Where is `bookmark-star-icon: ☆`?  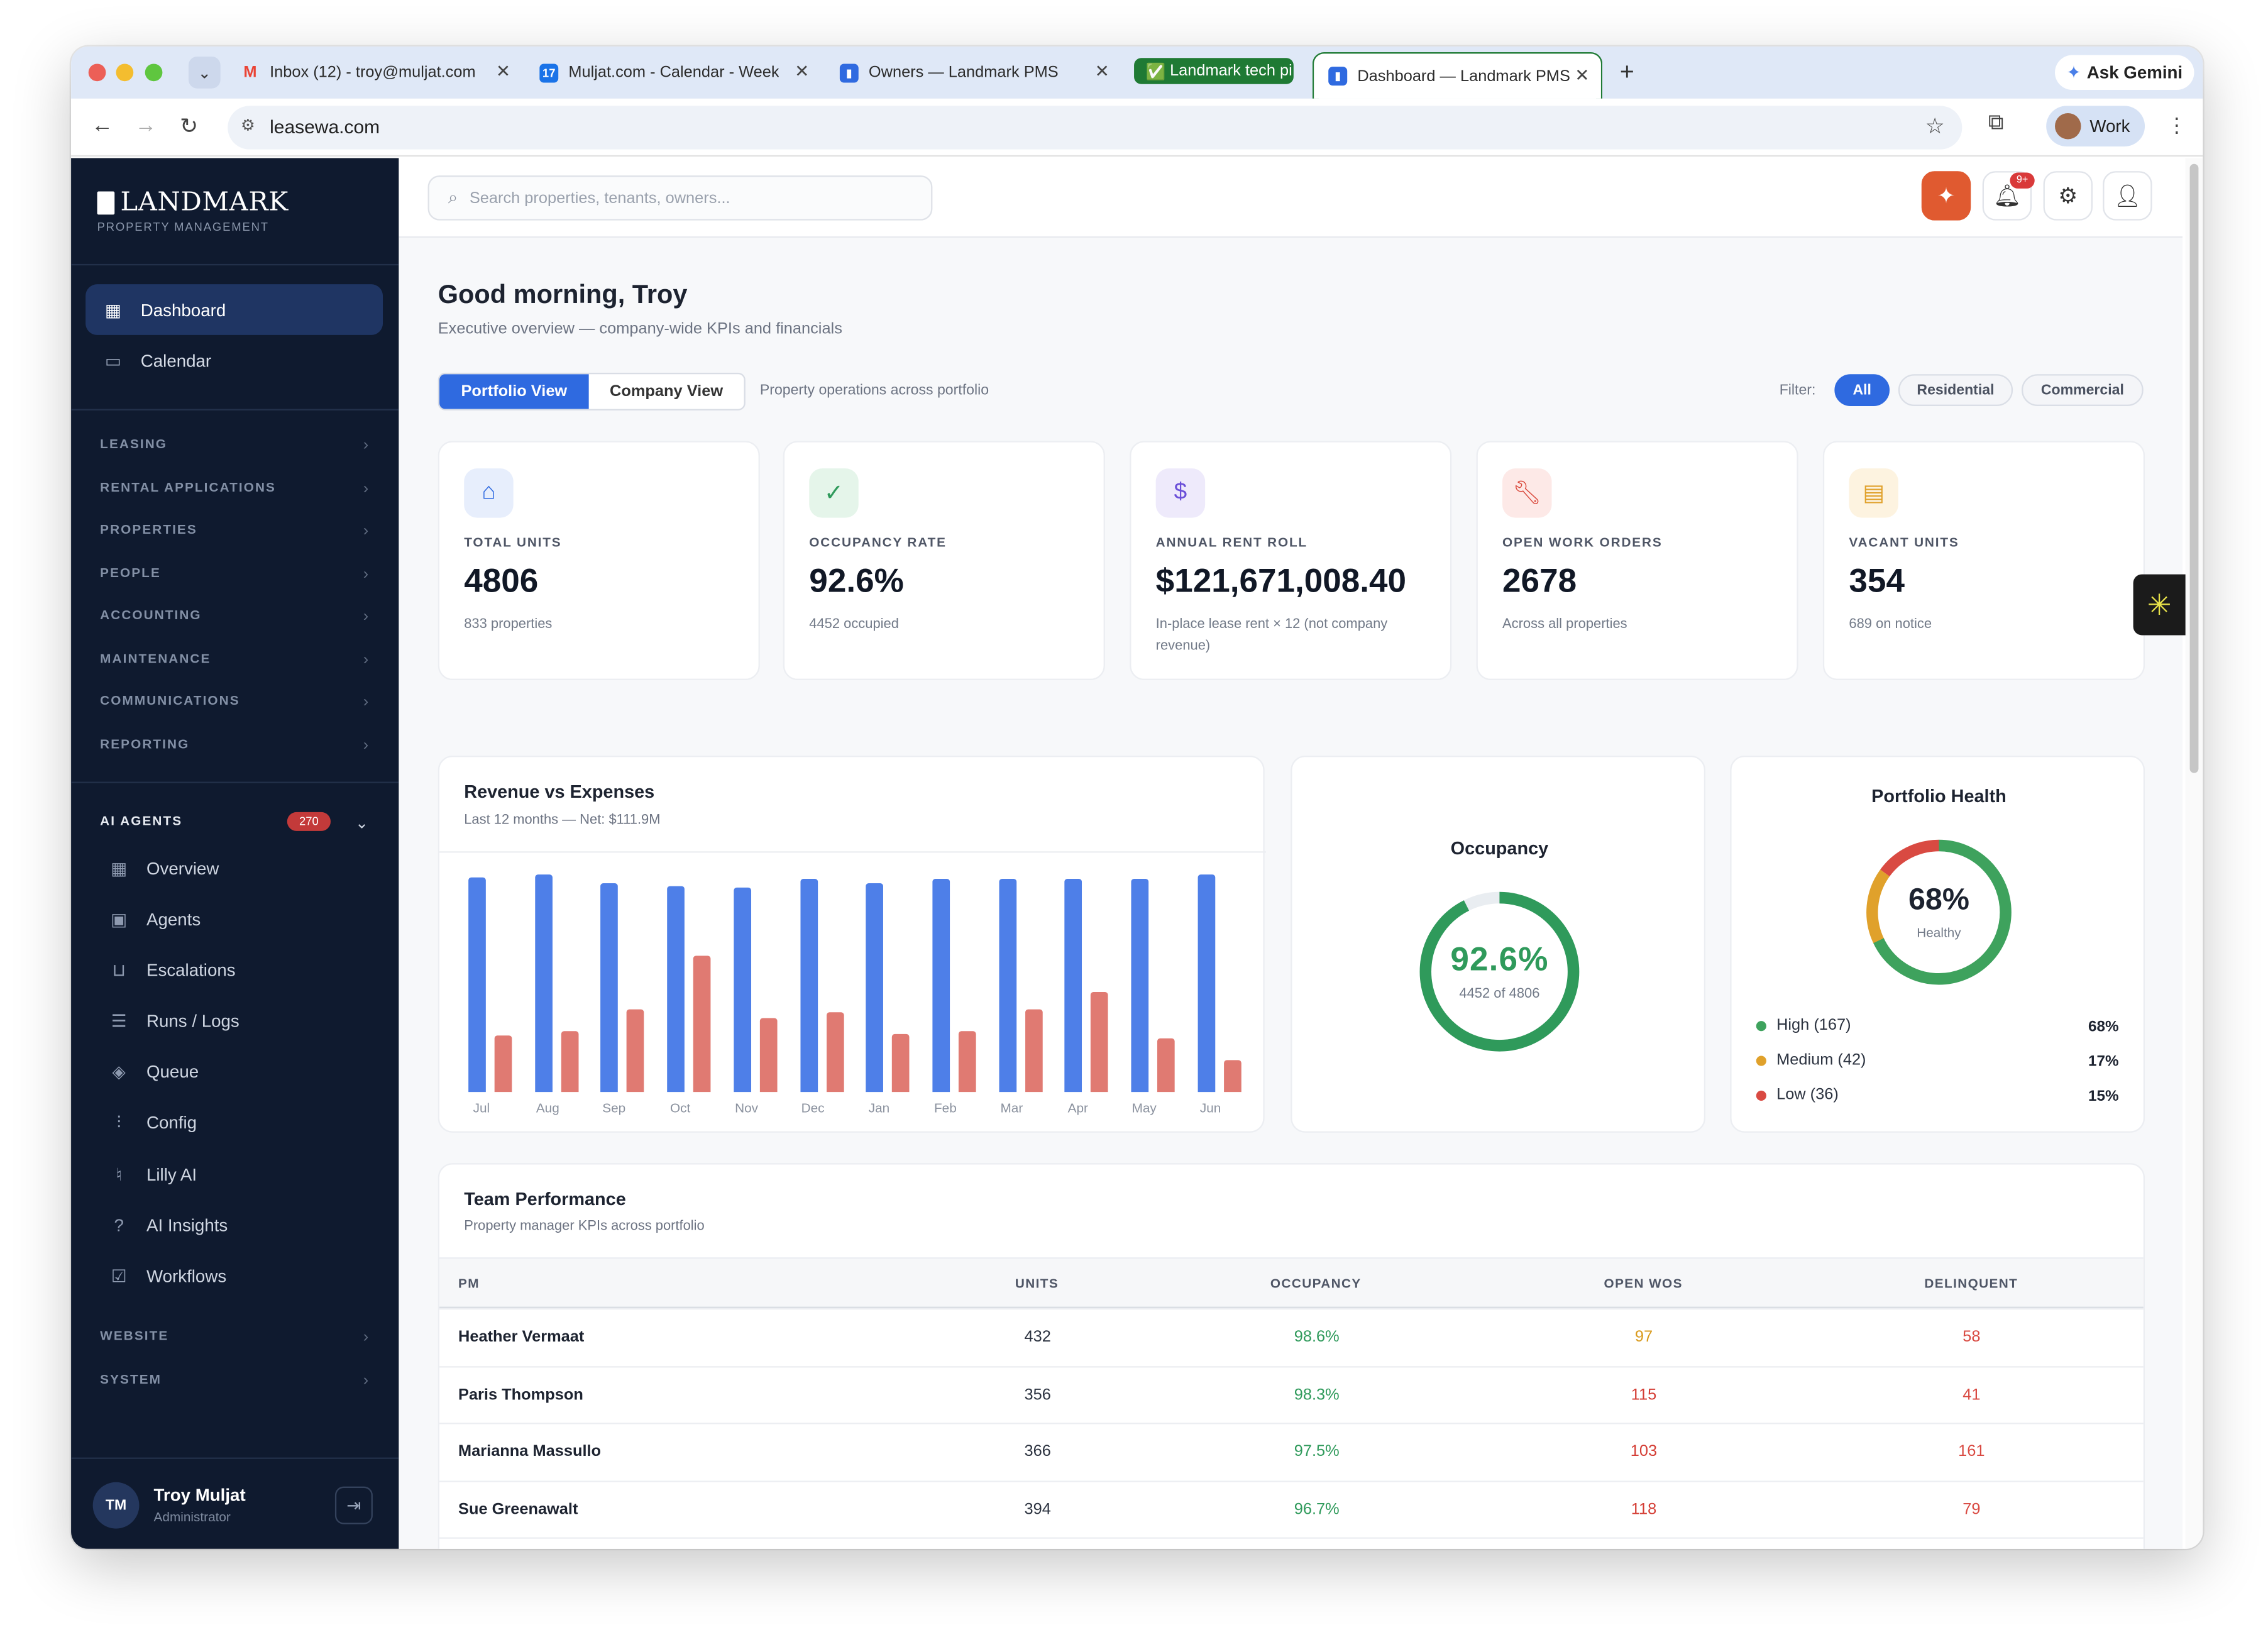
bookmark-star-icon: ☆ is located at coordinates (1935, 127).